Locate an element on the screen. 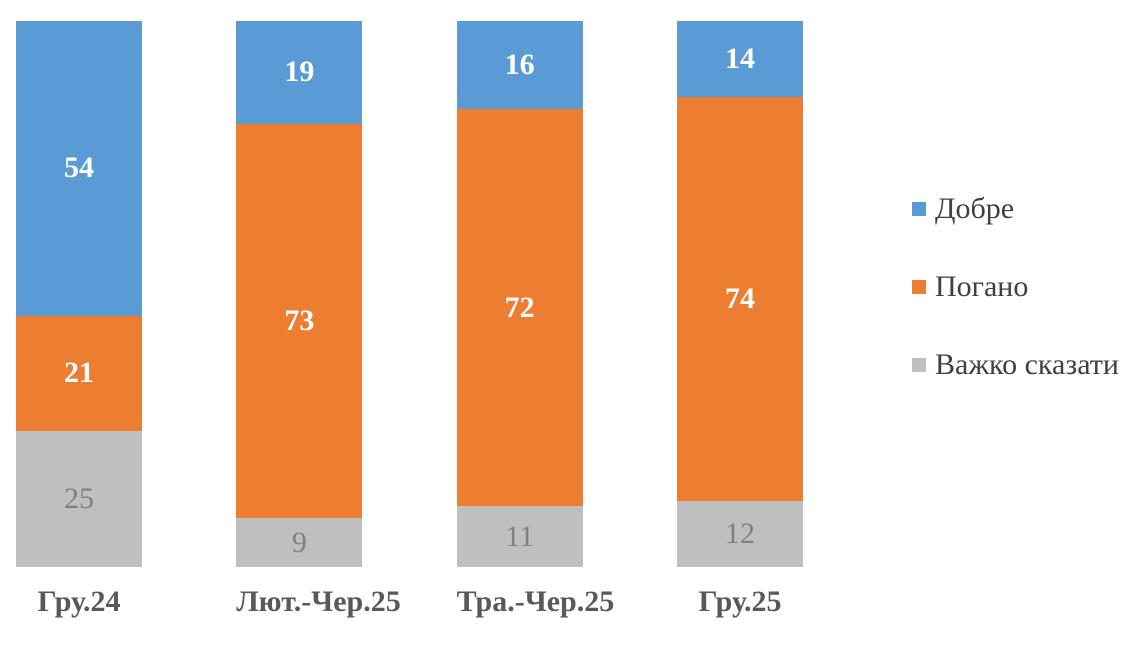 Image resolution: width=1145 pixels, height=663 pixels. legend-label-pogano: Погано is located at coordinates (982, 286).